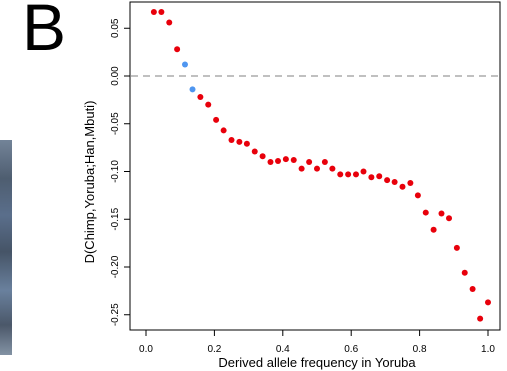 The height and width of the screenshot is (371, 507). Describe the element at coordinates (115, 171) in the screenshot. I see `y-tick-label: -0.10` at that location.